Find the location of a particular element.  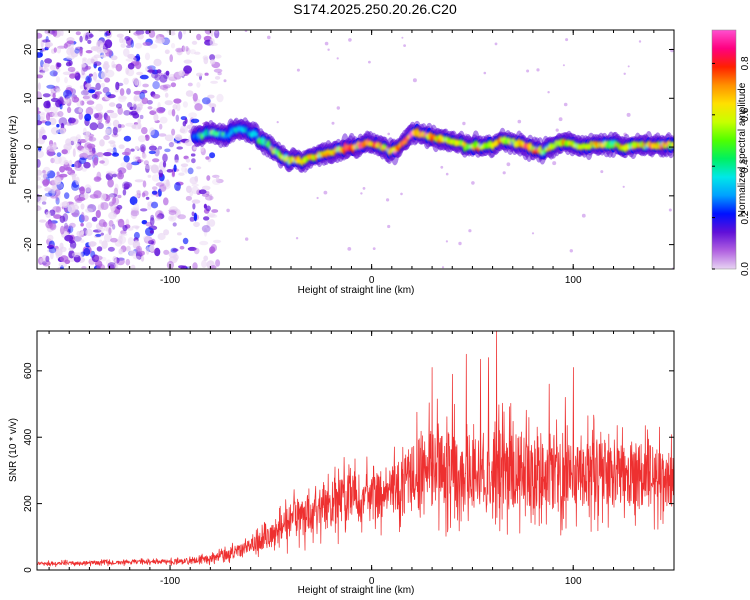

spectrogram-x-ticks: -100 0 100 is located at coordinates (371, 280).